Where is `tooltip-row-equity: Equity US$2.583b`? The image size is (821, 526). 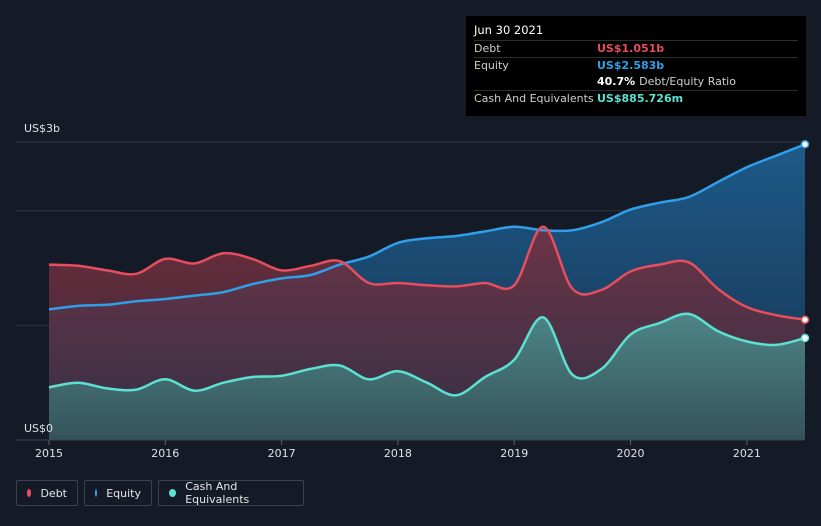
tooltip-row-equity: Equity US$2.583b is located at coordinates (636, 65).